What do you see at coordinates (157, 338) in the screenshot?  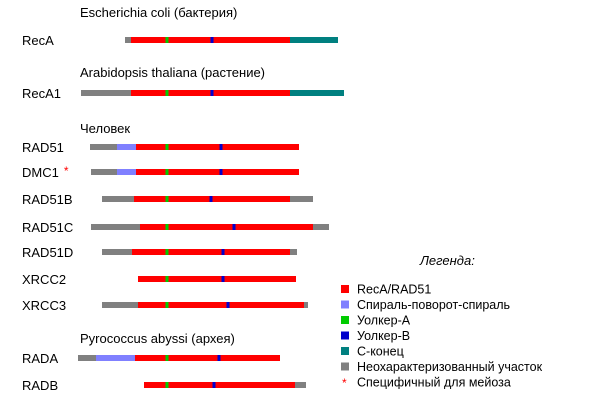 I see `group-title: Pyrococcus abyssi (архея)` at bounding box center [157, 338].